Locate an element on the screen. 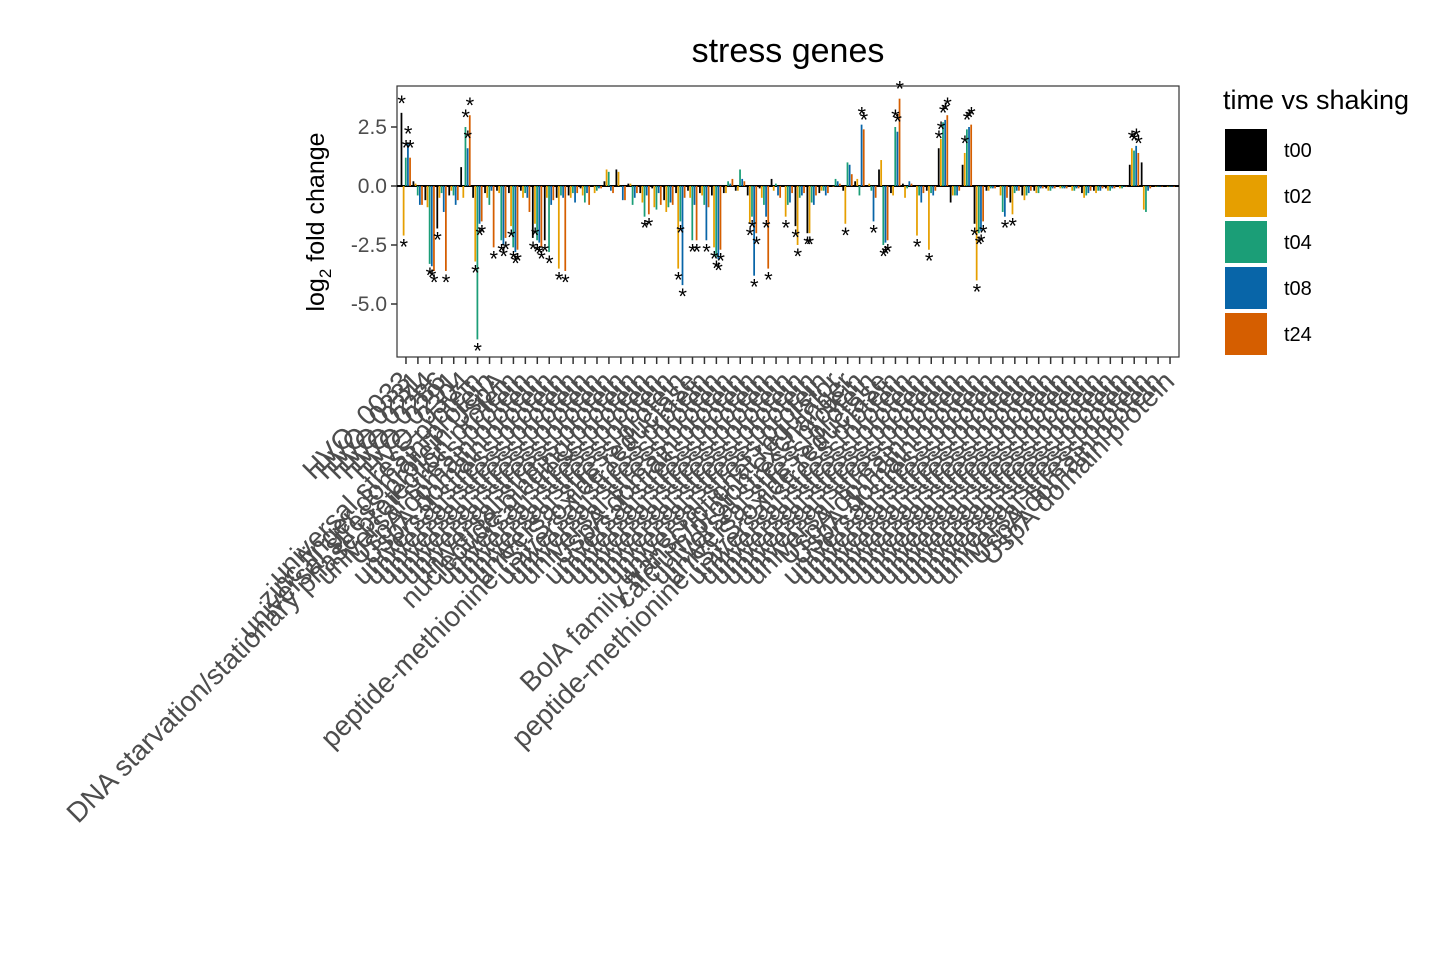 The width and height of the screenshot is (1440, 960). y-tick-label: 0.0 is located at coordinates (372, 186).